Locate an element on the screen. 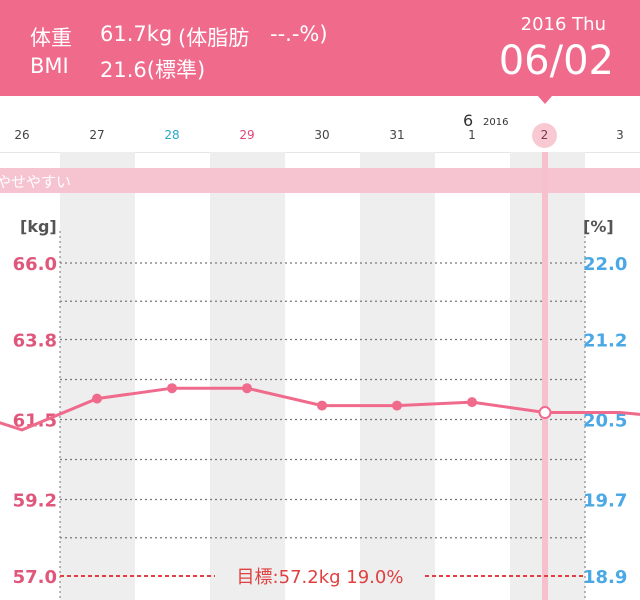 Image resolution: width=640 pixels, height=600 pixels. selected-data-point is located at coordinates (545, 413).